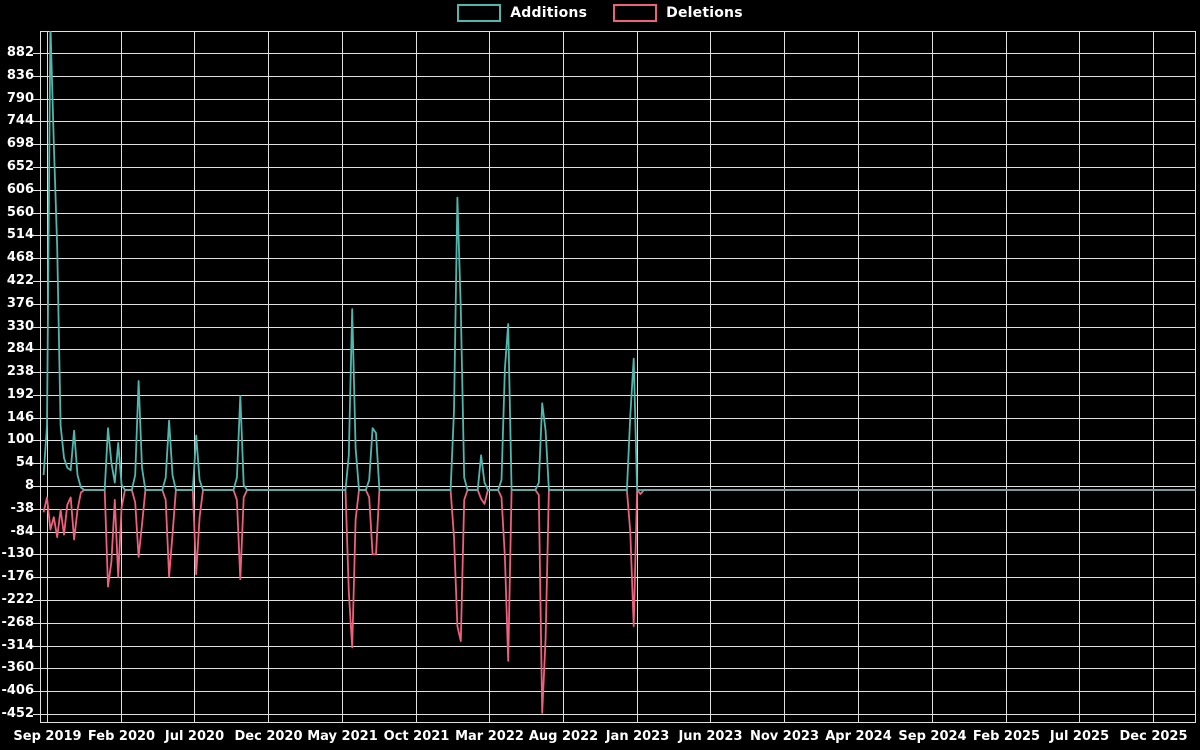 The height and width of the screenshot is (750, 1200). What do you see at coordinates (20, 75) in the screenshot?
I see `y-tick-label: 836` at bounding box center [20, 75].